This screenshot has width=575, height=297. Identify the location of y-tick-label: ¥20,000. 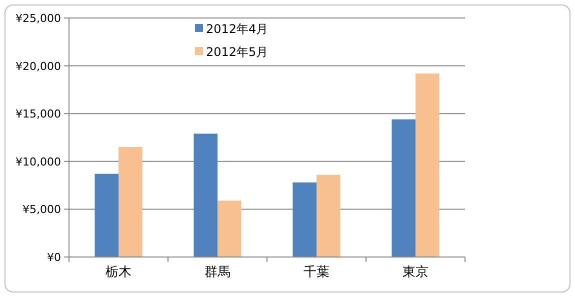
(38, 66).